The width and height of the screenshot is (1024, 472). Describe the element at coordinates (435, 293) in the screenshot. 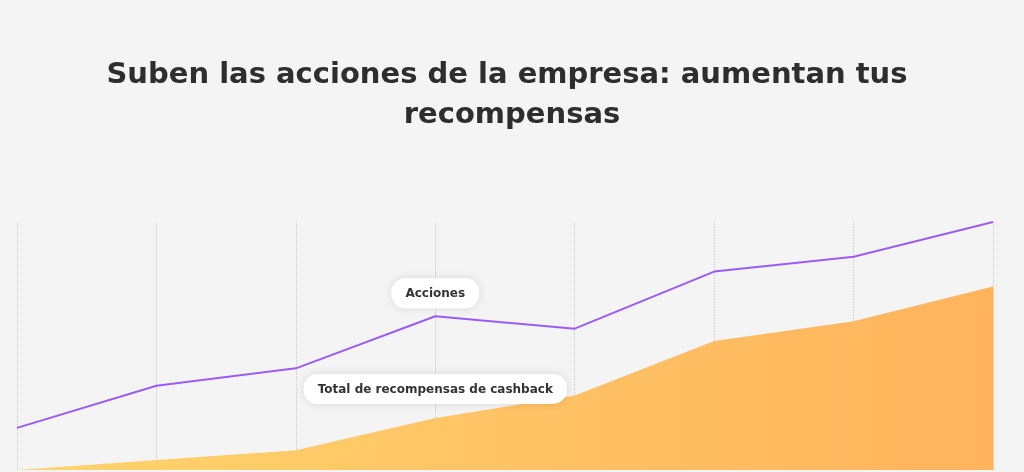

I see `series-label: Acciones` at that location.